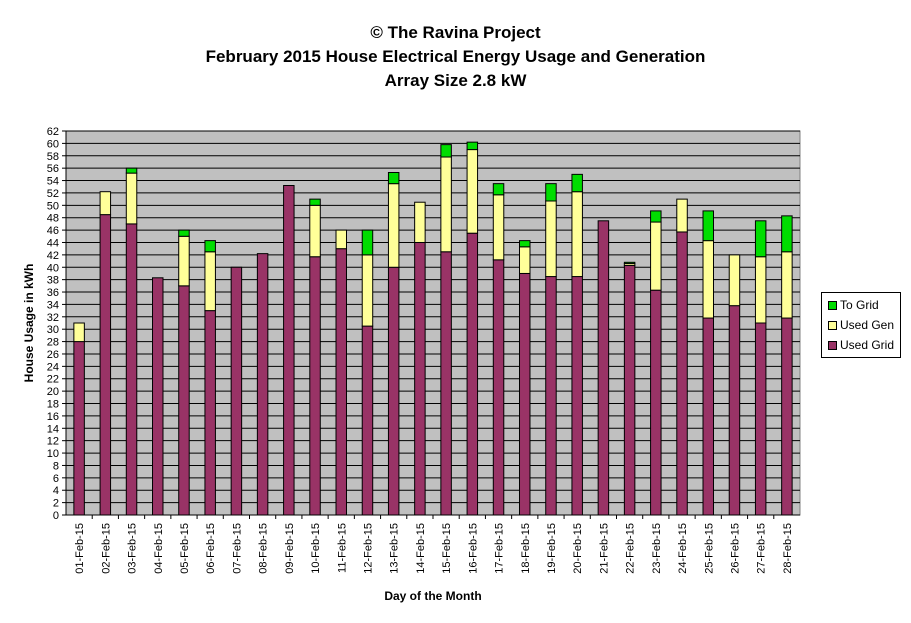 The image size is (911, 623). I want to click on x-tick-label: 10-Feb-15, so click(316, 548).